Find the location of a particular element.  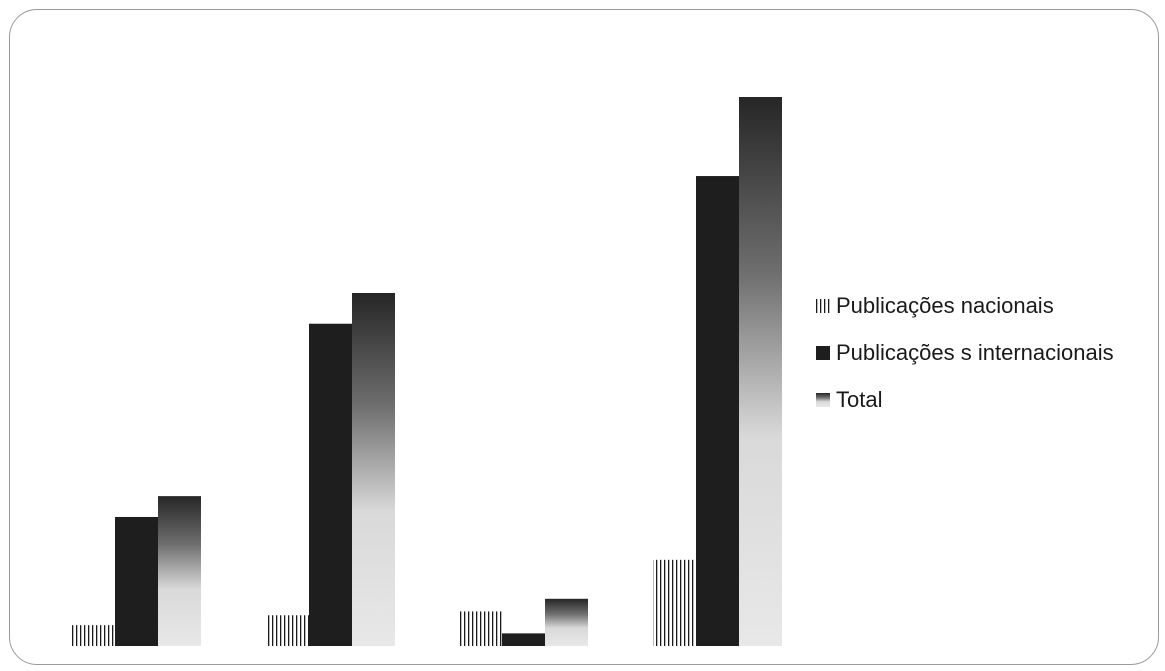

solid-swatch-icon is located at coordinates (823, 352).